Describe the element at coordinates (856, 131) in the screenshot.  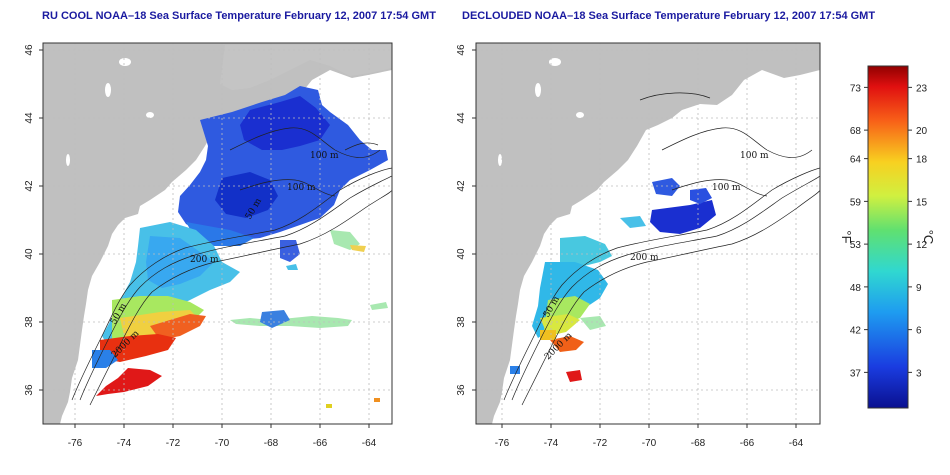
I see `fahrenheit-tick-label: 68` at that location.